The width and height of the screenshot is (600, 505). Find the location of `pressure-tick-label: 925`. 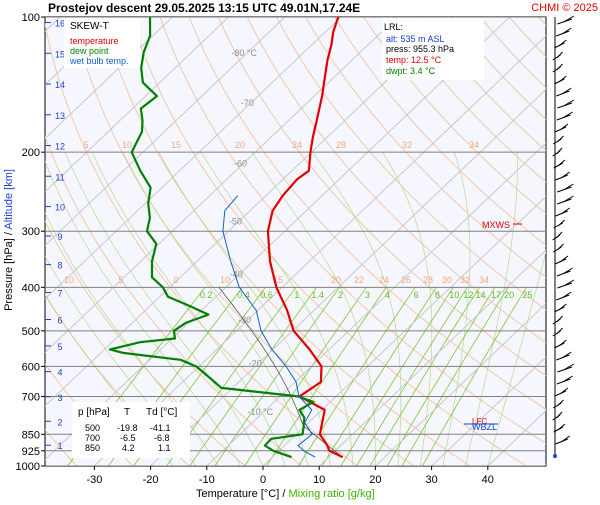

pressure-tick-label: 925 is located at coordinates (31, 452).